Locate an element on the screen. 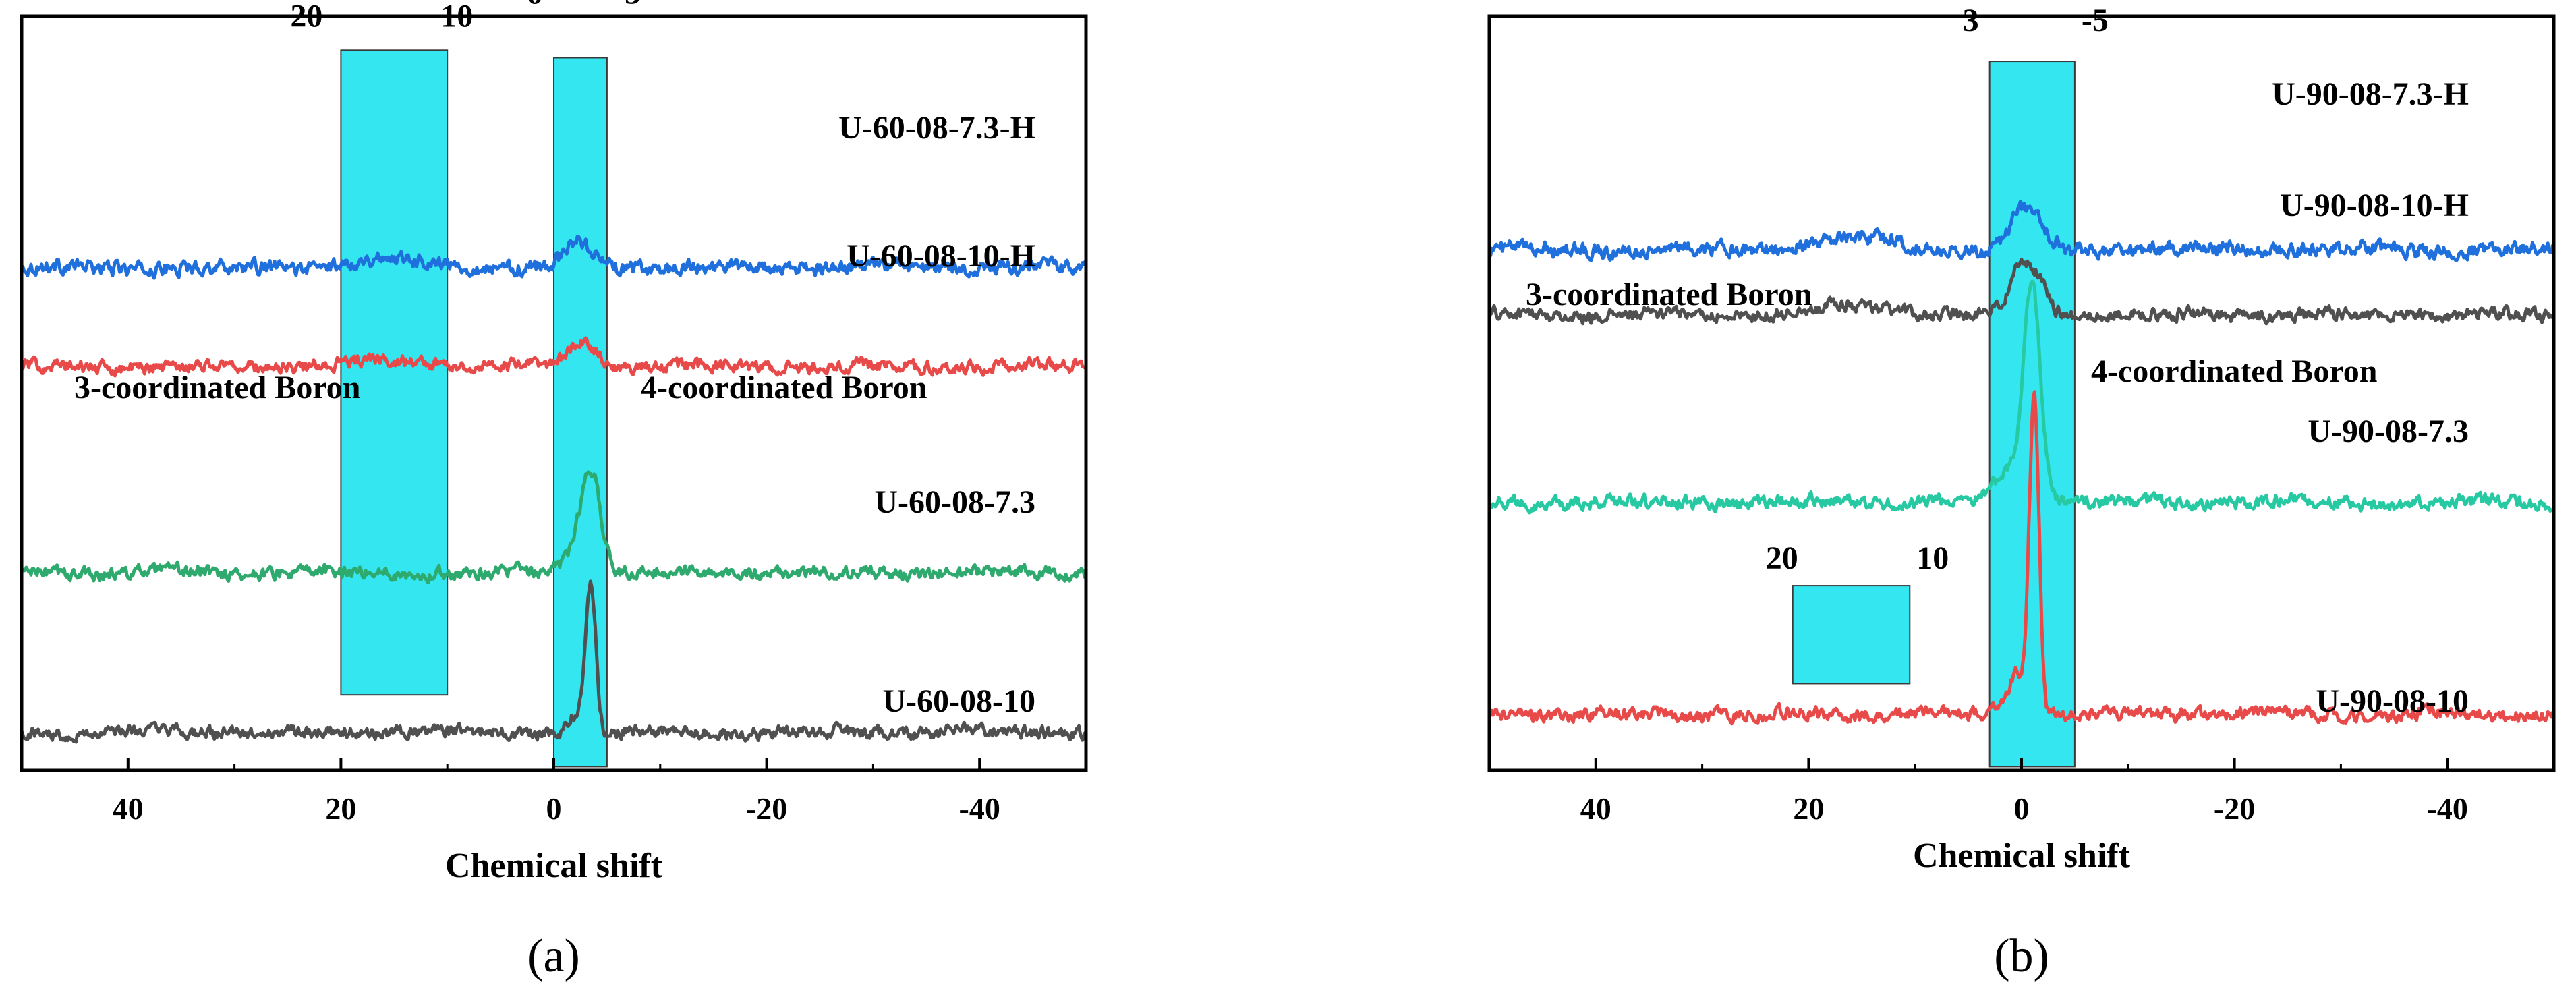 The width and height of the screenshot is (2576, 995). series-label: U-60-08-7.3-H is located at coordinates (936, 128).